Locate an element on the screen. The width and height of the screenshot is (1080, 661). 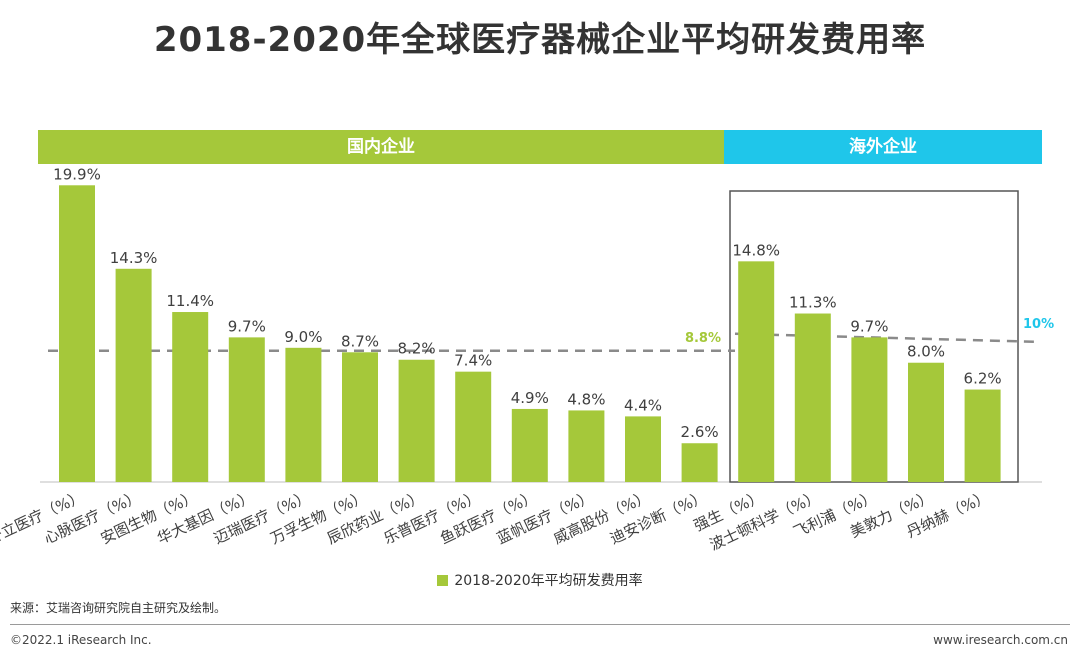
bar-value-label: 8.2% is located at coordinates (417, 349).